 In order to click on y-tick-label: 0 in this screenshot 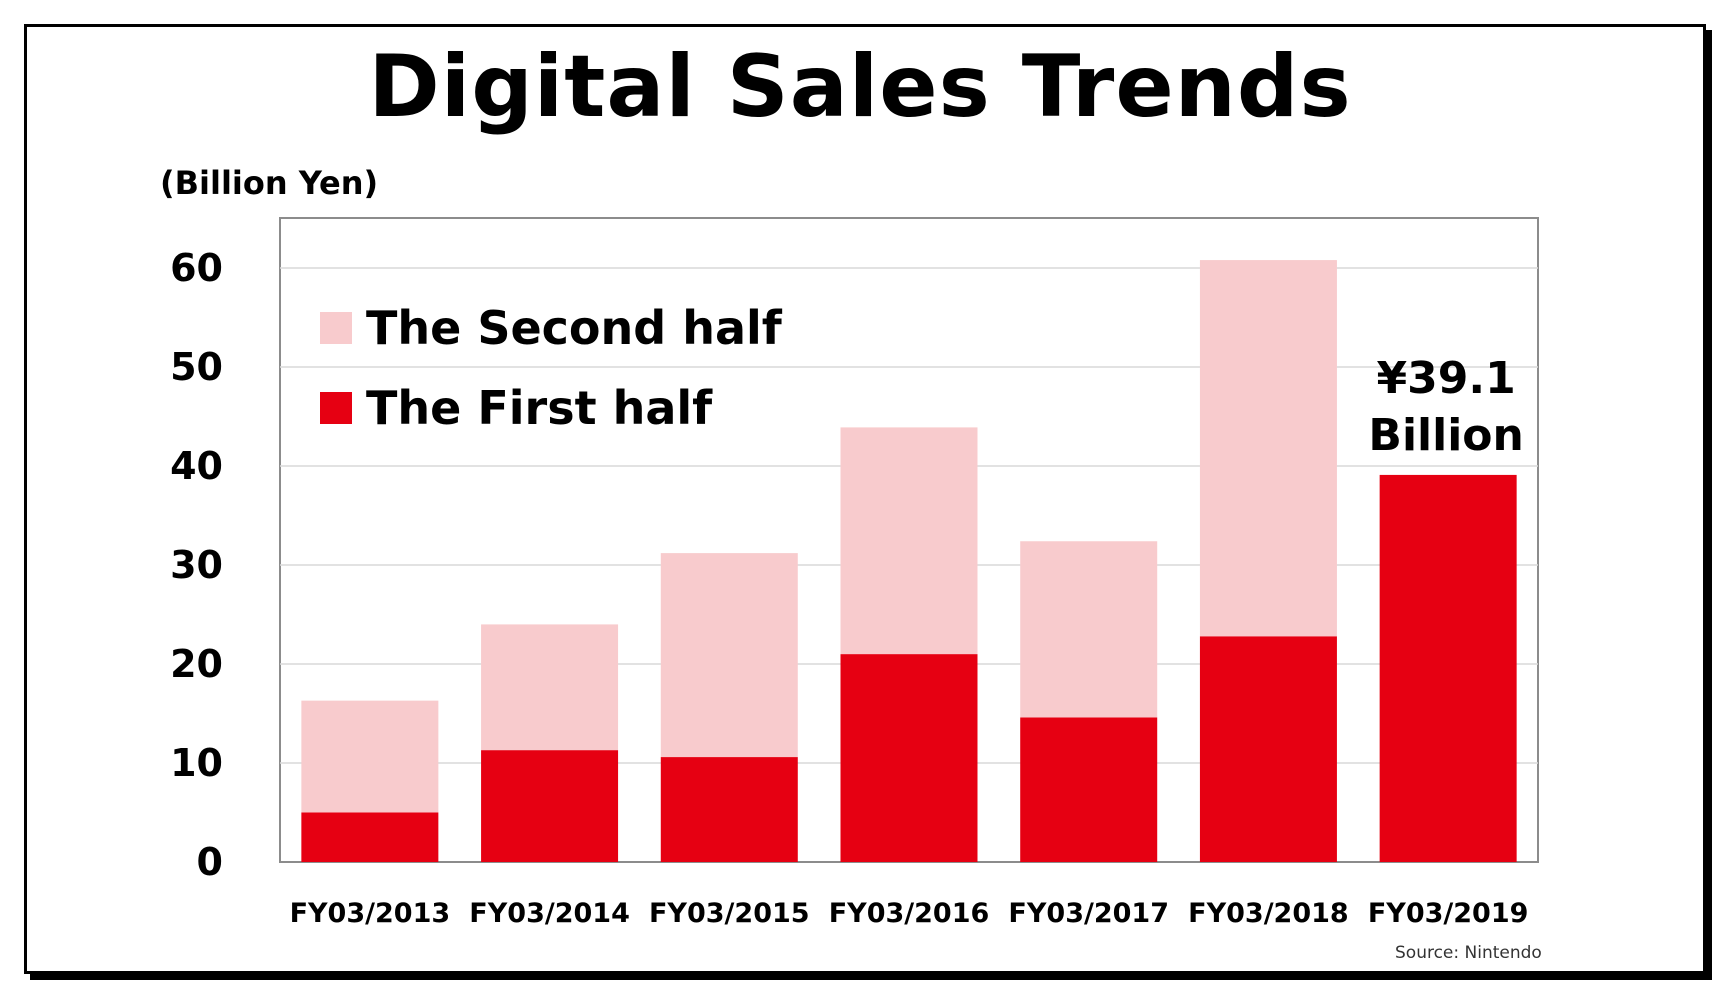, I will do `click(210, 862)`.